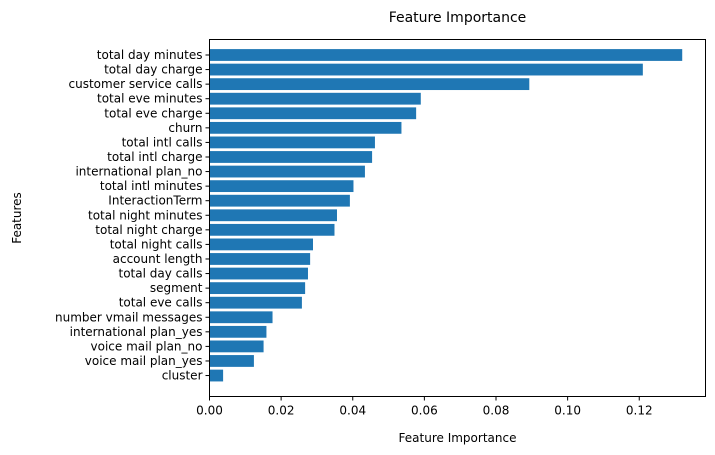  Describe the element at coordinates (128, 317) in the screenshot. I see `y-tick-label-18: number vmail messages` at that location.